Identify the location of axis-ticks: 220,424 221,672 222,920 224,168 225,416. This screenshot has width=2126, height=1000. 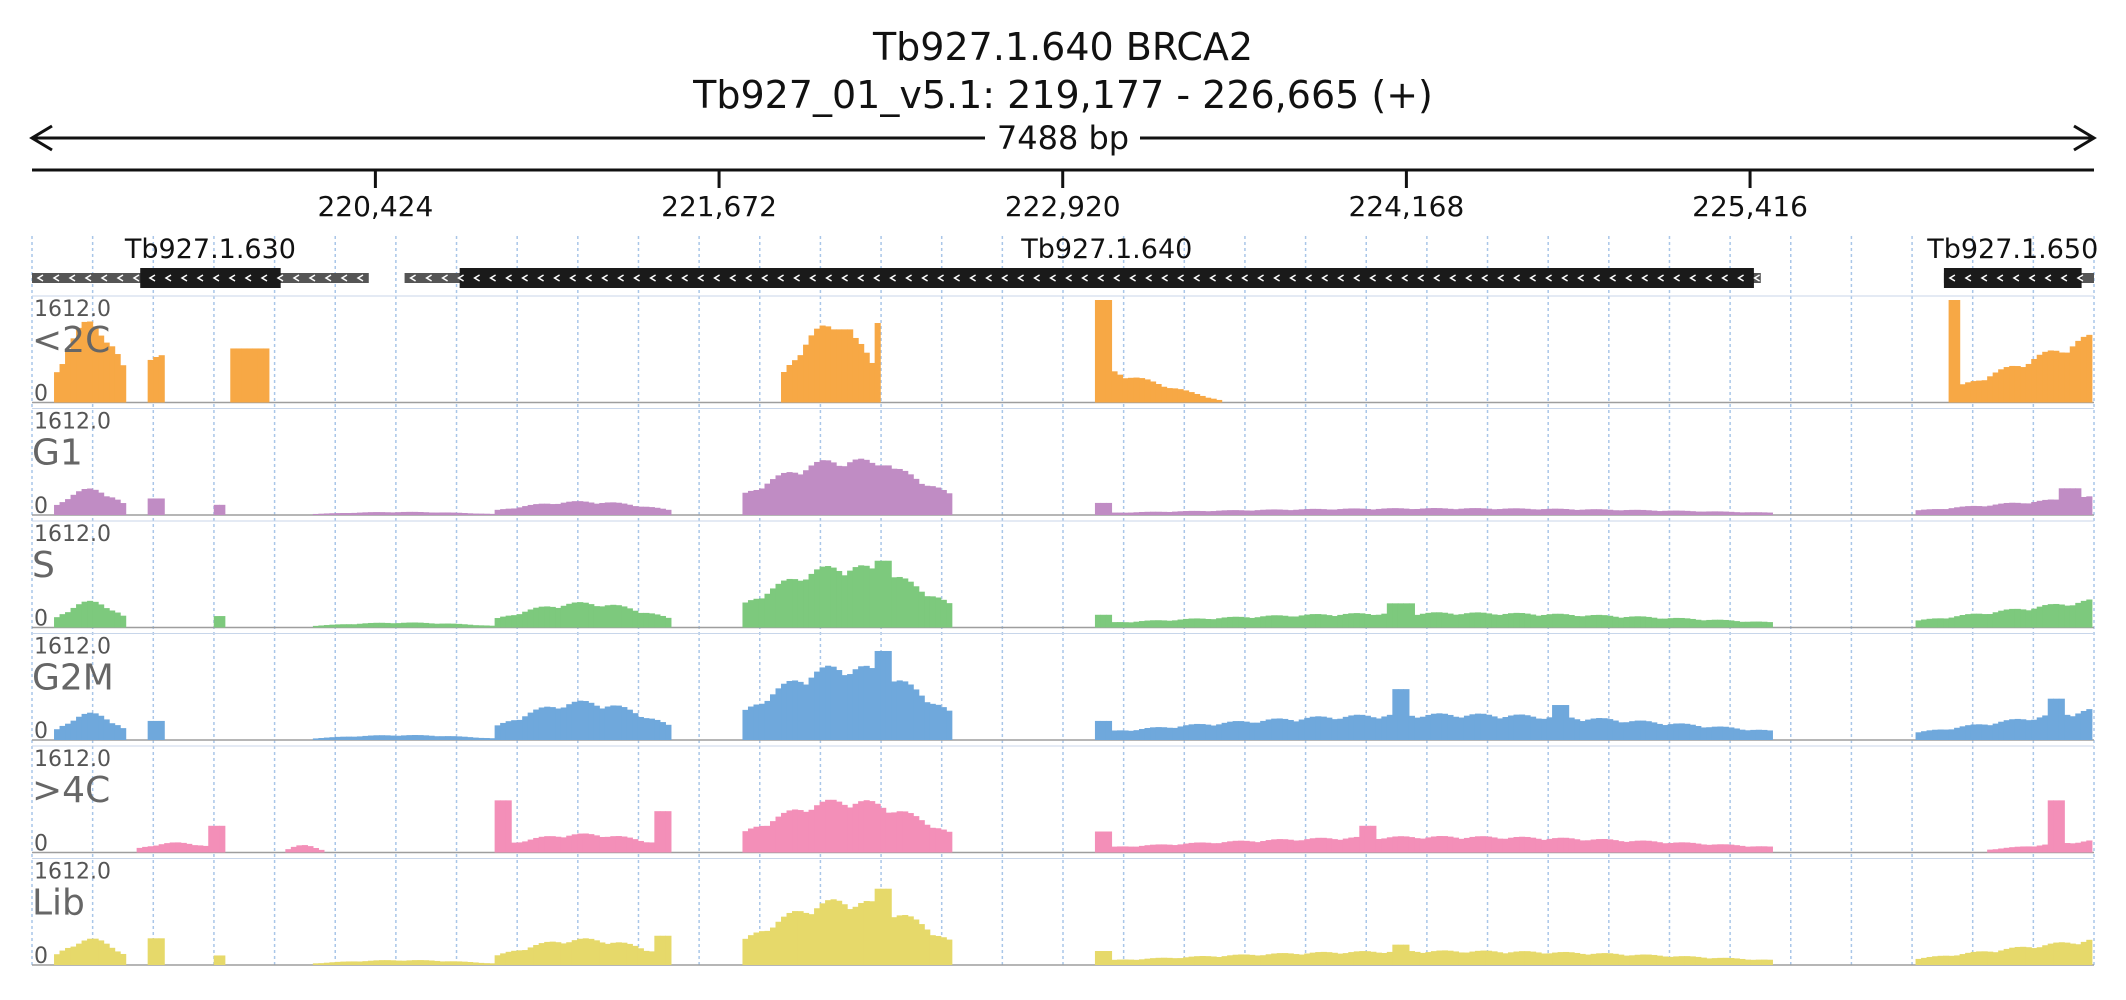
(1062, 196).